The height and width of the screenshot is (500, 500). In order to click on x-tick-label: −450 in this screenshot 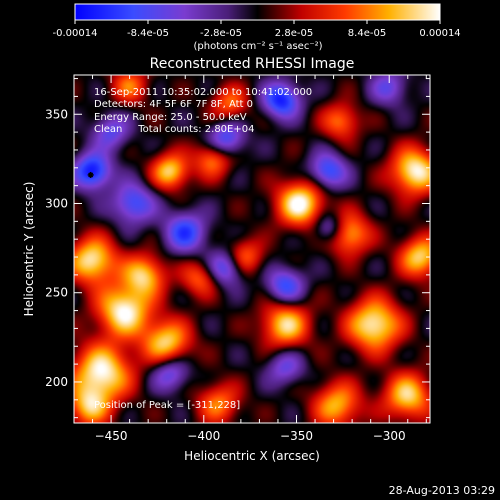, I will do `click(111, 436)`.